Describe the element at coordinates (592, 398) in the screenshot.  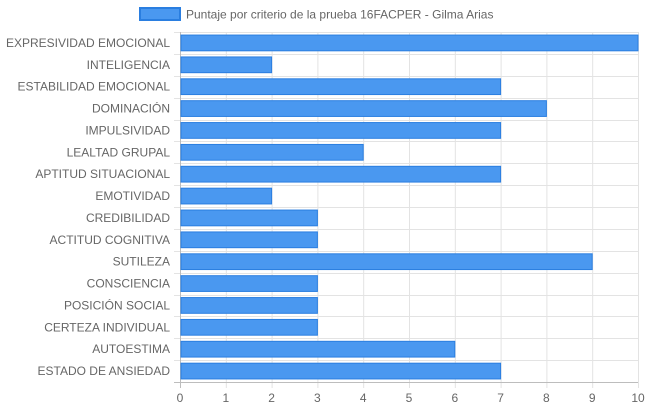
I see `x-tick-label: 9` at that location.